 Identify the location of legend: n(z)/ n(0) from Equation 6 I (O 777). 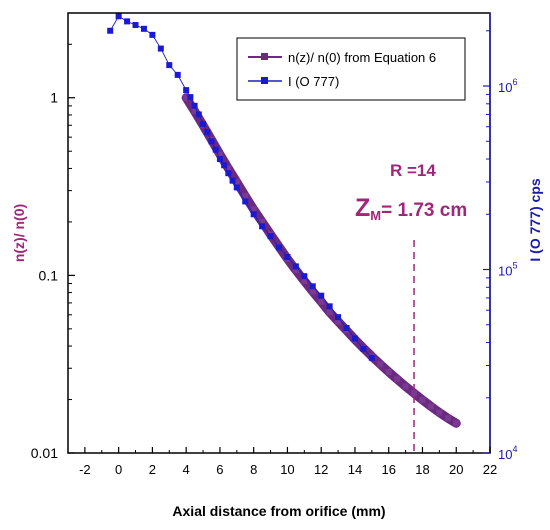
(351, 69).